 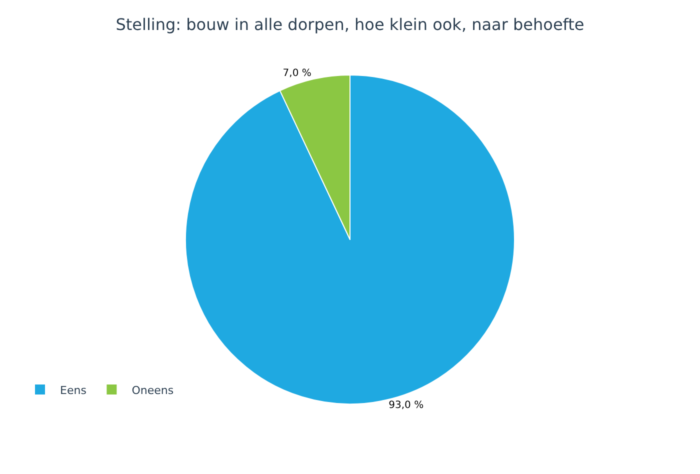 What do you see at coordinates (73, 390) in the screenshot?
I see `legend-label: Eens` at bounding box center [73, 390].